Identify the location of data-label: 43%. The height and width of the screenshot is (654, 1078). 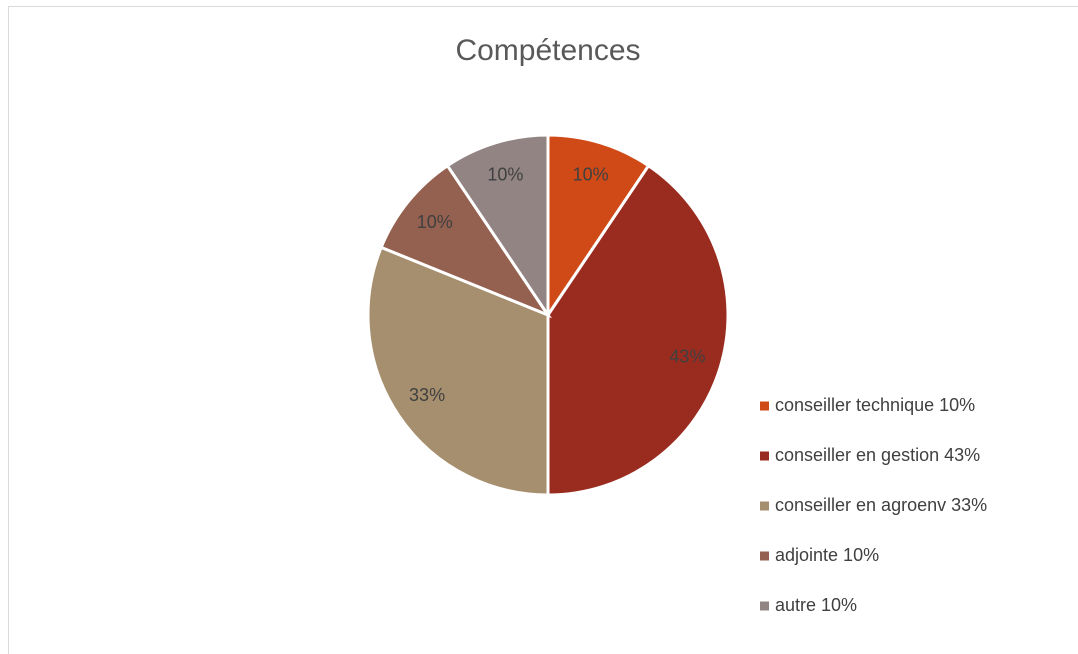
(687, 356).